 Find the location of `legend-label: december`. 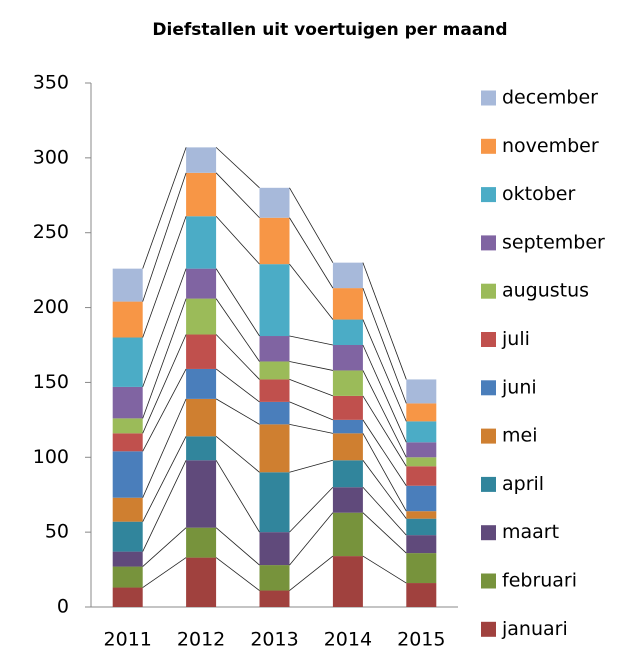

legend-label: december is located at coordinates (550, 98).